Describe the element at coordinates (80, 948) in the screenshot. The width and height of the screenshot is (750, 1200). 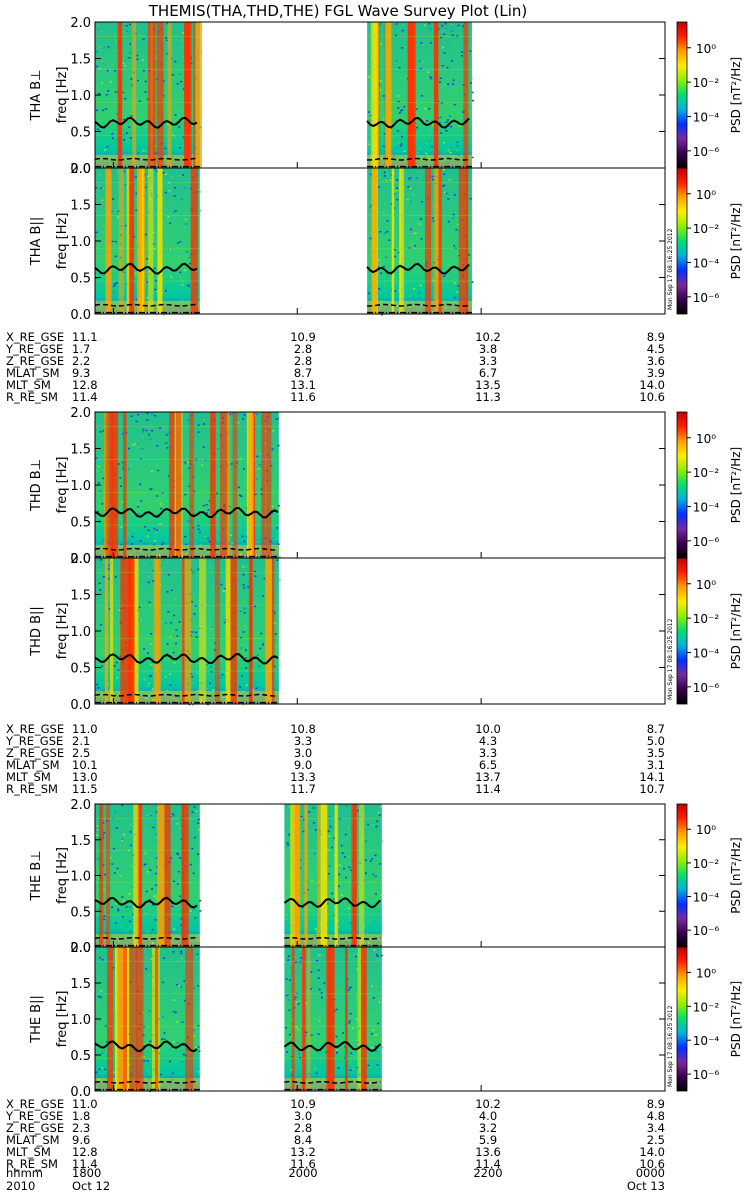
I see `y-tick-label: 0.0` at that location.